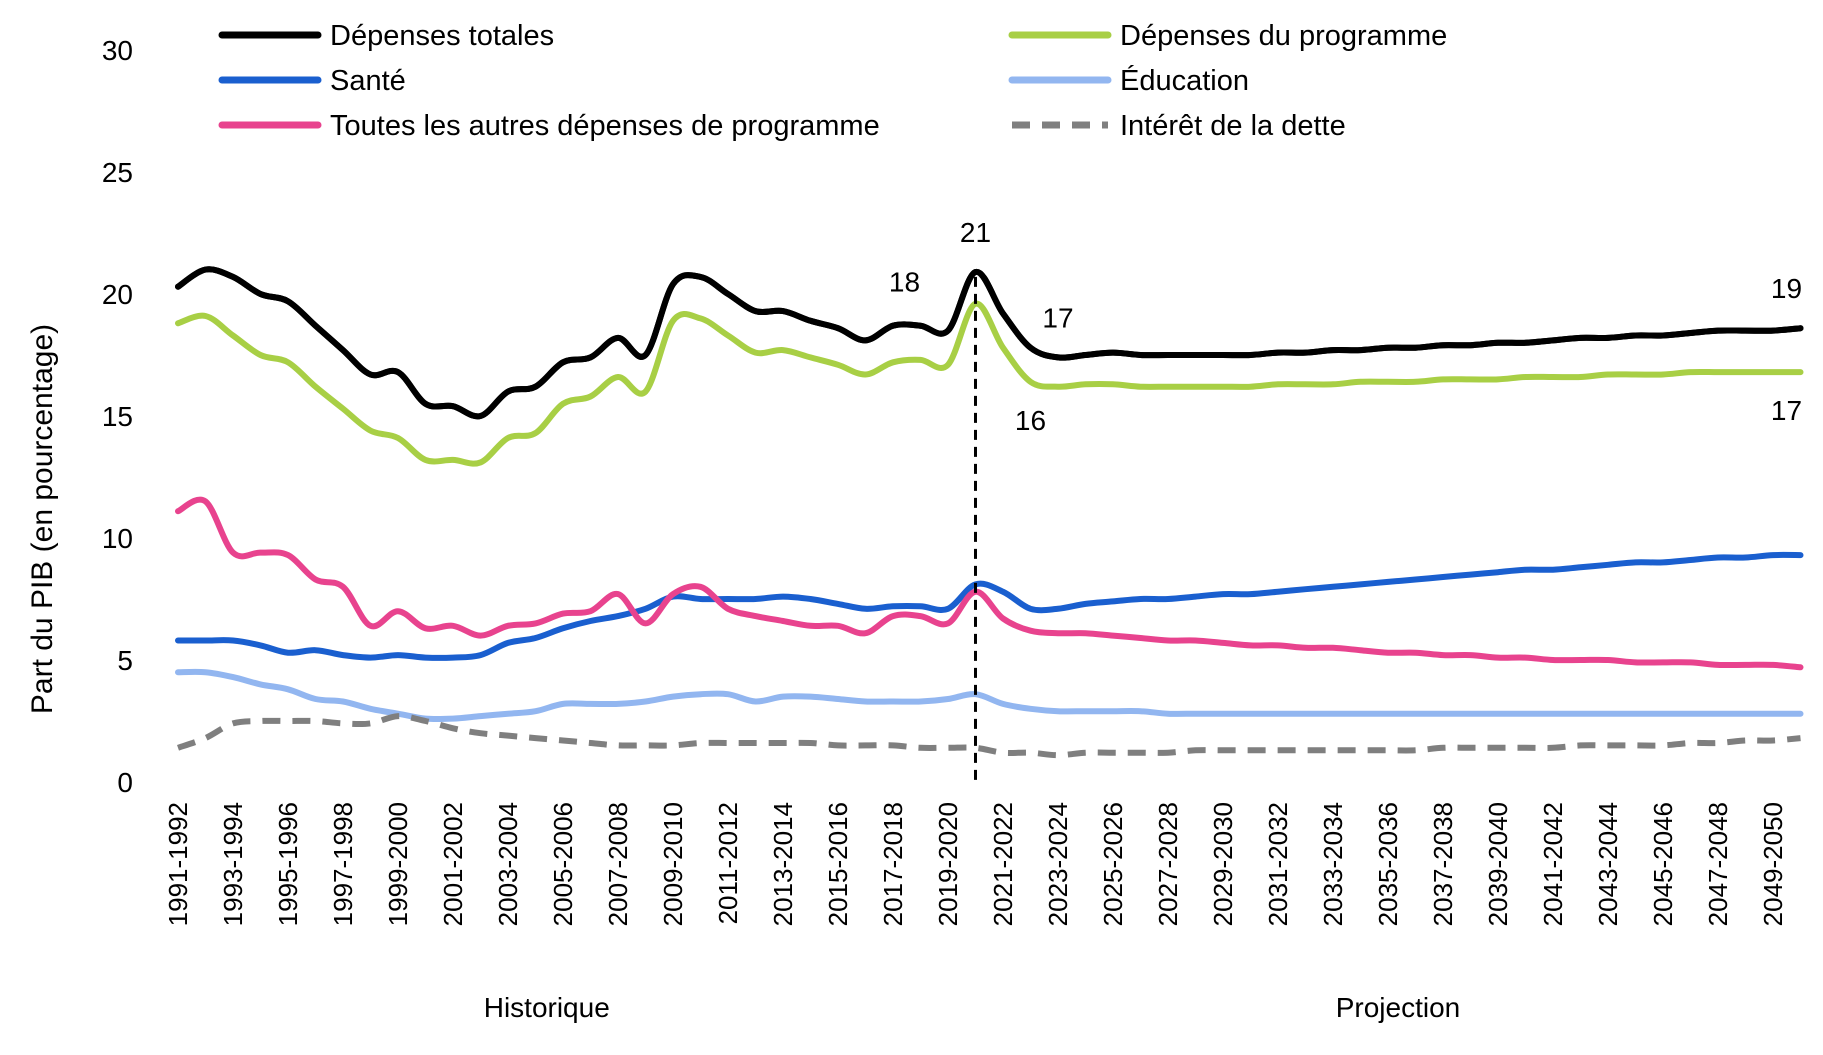  What do you see at coordinates (1498, 864) in the screenshot?
I see `x-tick-label: 2039-2040` at bounding box center [1498, 864].